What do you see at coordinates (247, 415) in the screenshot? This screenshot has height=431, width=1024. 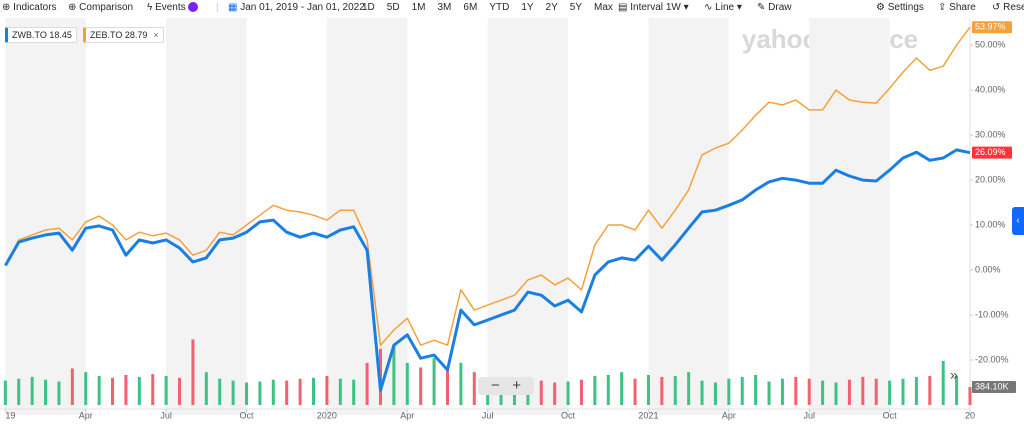 I see `x-tick-label: Oct` at bounding box center [247, 415].